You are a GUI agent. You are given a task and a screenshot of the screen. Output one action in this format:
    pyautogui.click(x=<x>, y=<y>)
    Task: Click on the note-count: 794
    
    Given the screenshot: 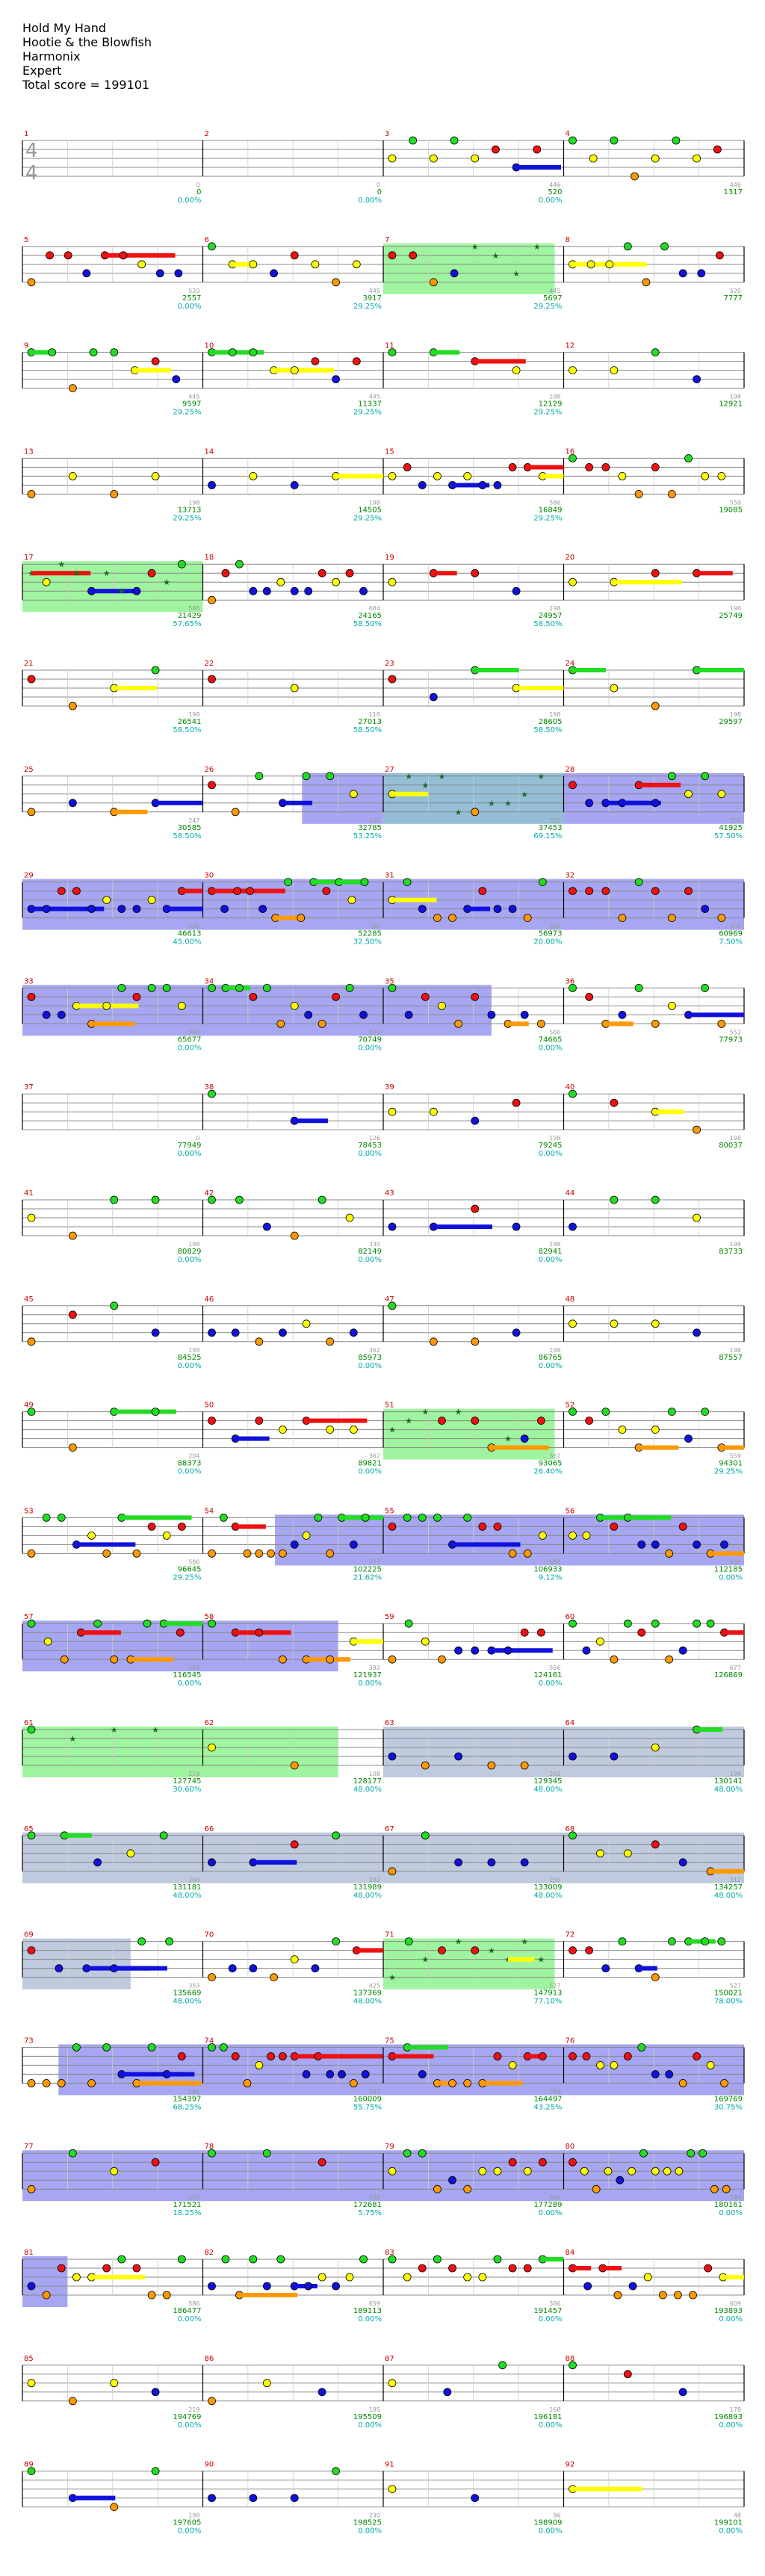 What is the action you would take?
    pyautogui.click(x=735, y=2197)
    